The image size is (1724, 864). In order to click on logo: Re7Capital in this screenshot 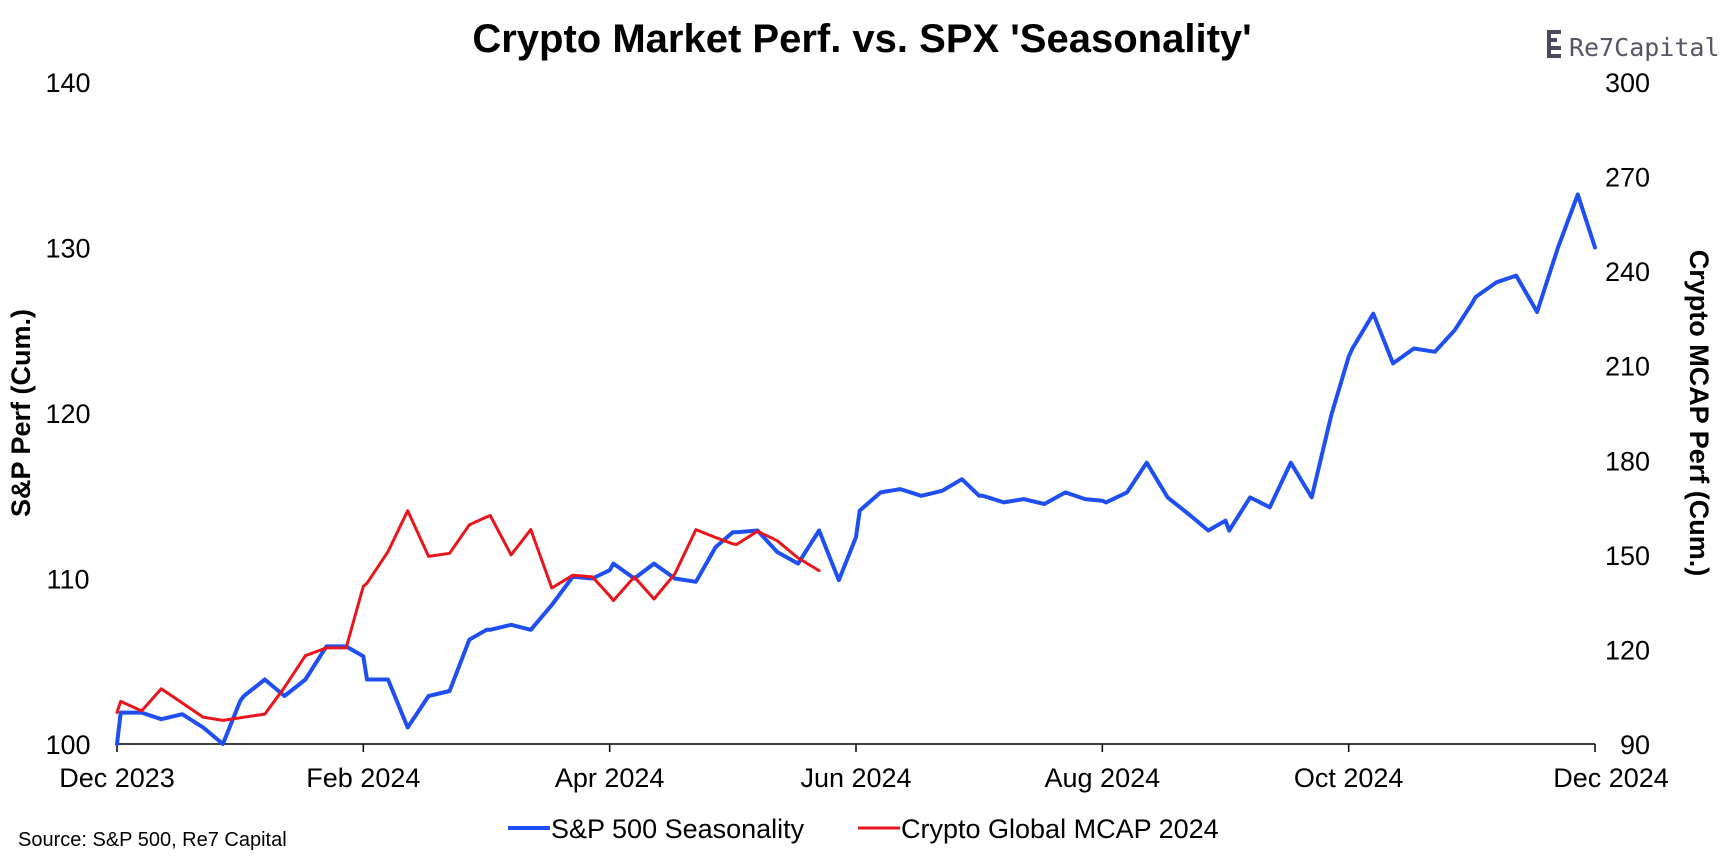, I will do `click(1633, 46)`.